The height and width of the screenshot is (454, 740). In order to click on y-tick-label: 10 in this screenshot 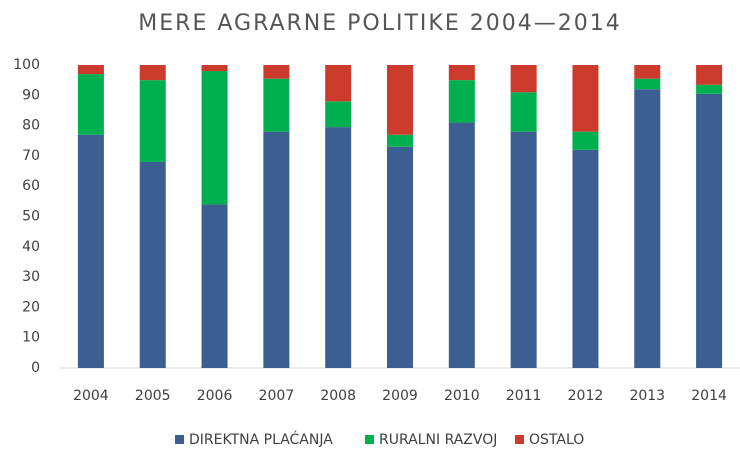, I will do `click(31, 338)`.